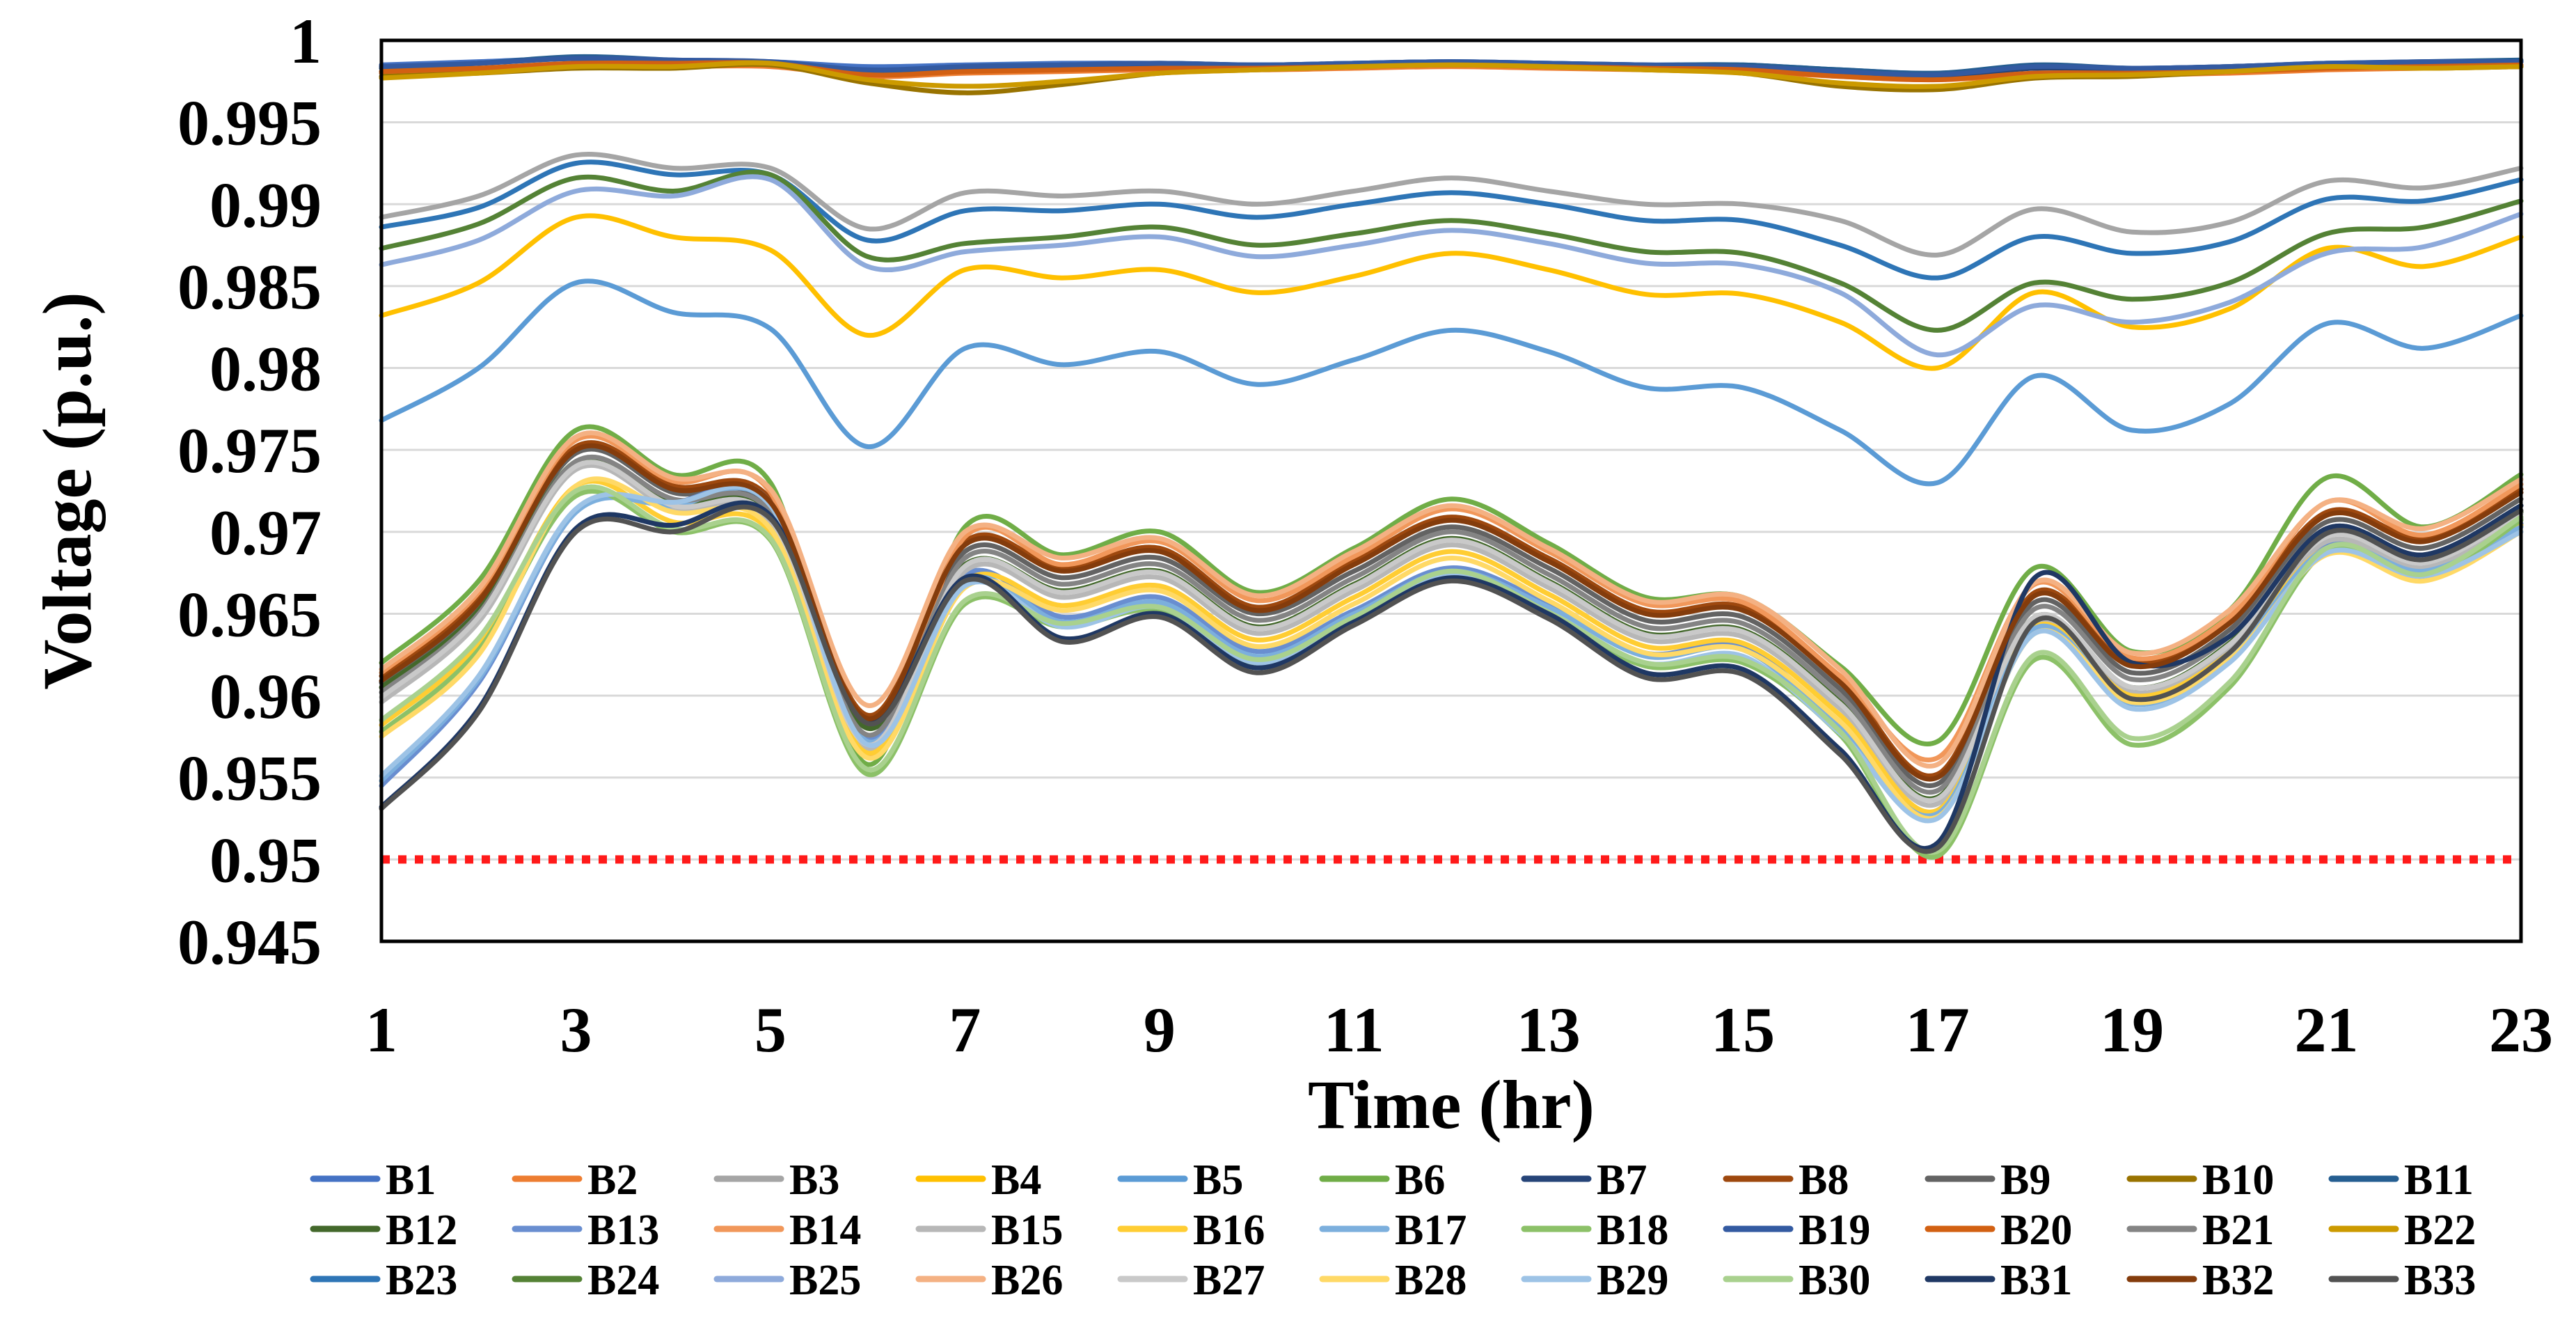 Image resolution: width=2576 pixels, height=1341 pixels. I want to click on legend-label-b22: B22, so click(2440, 1230).